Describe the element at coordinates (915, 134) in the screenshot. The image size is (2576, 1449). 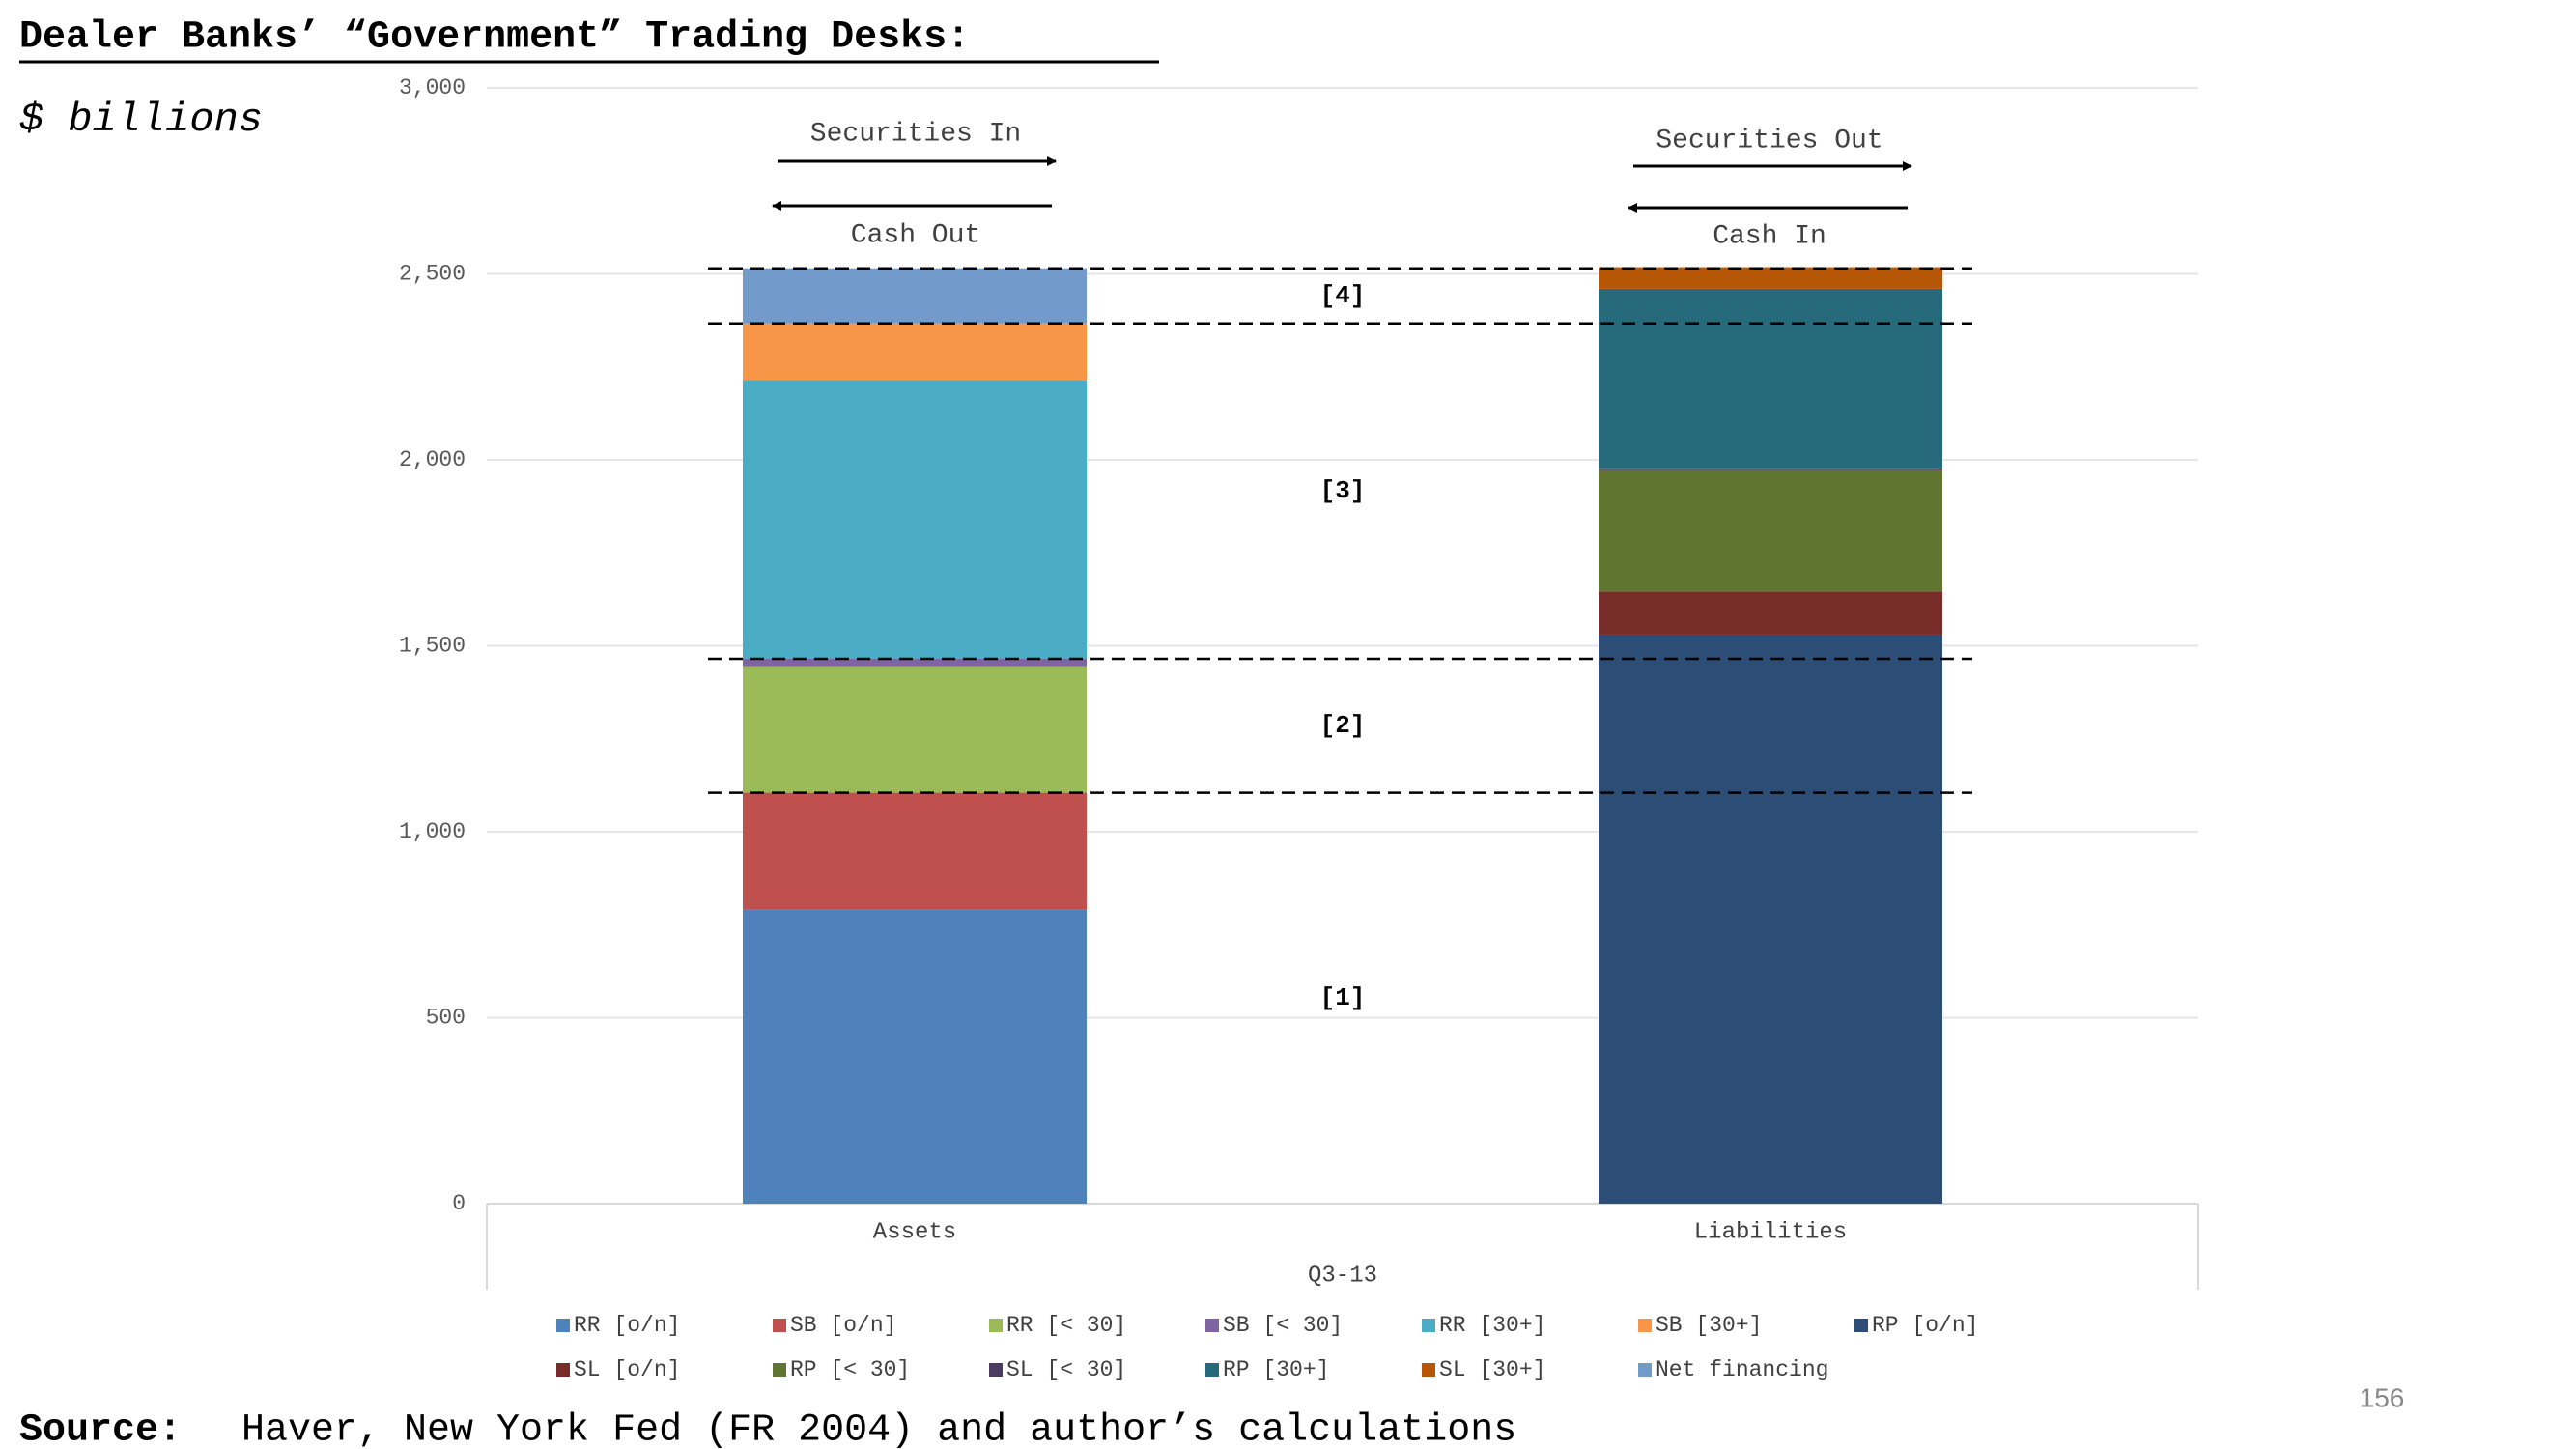
I see `flow-label: Securities In` at that location.